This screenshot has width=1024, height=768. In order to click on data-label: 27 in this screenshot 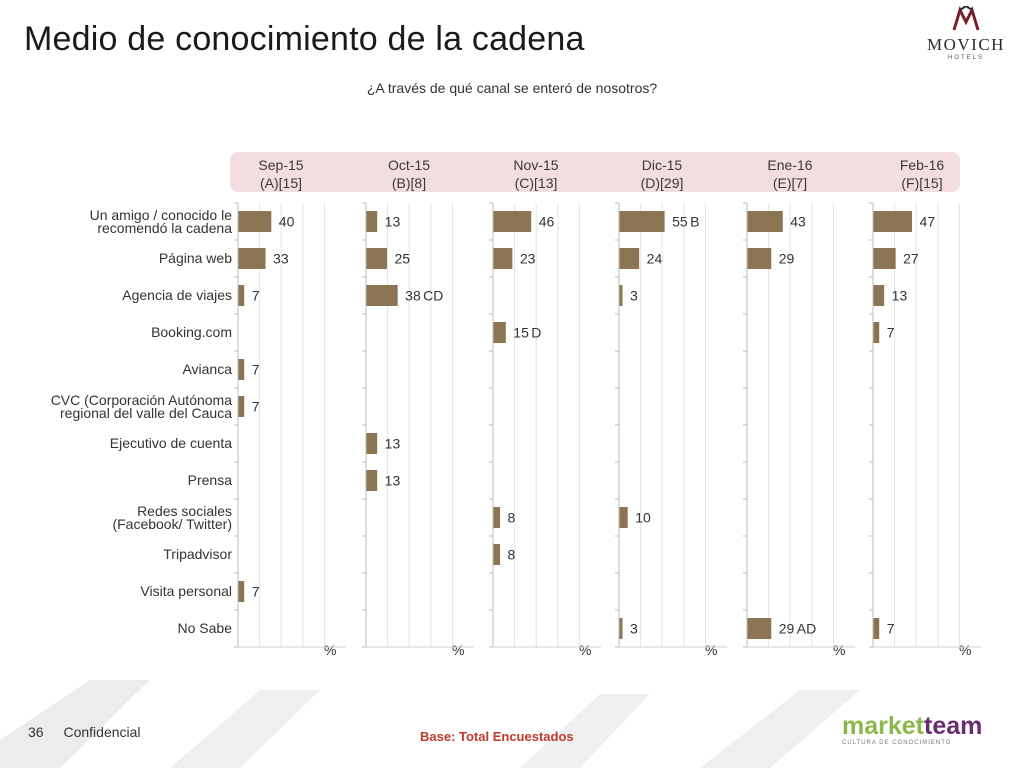, I will do `click(911, 259)`.